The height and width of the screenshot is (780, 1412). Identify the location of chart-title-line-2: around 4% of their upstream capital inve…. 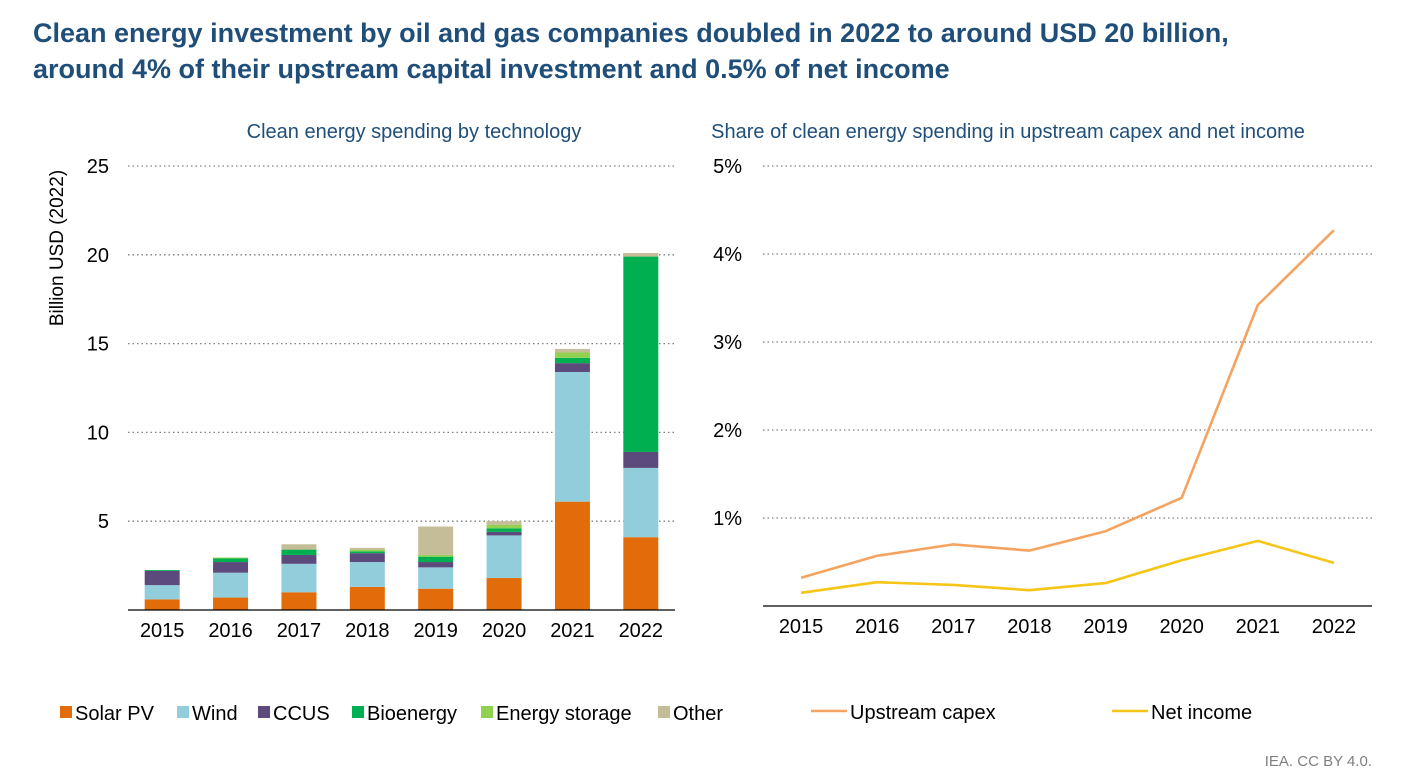
(491, 69).